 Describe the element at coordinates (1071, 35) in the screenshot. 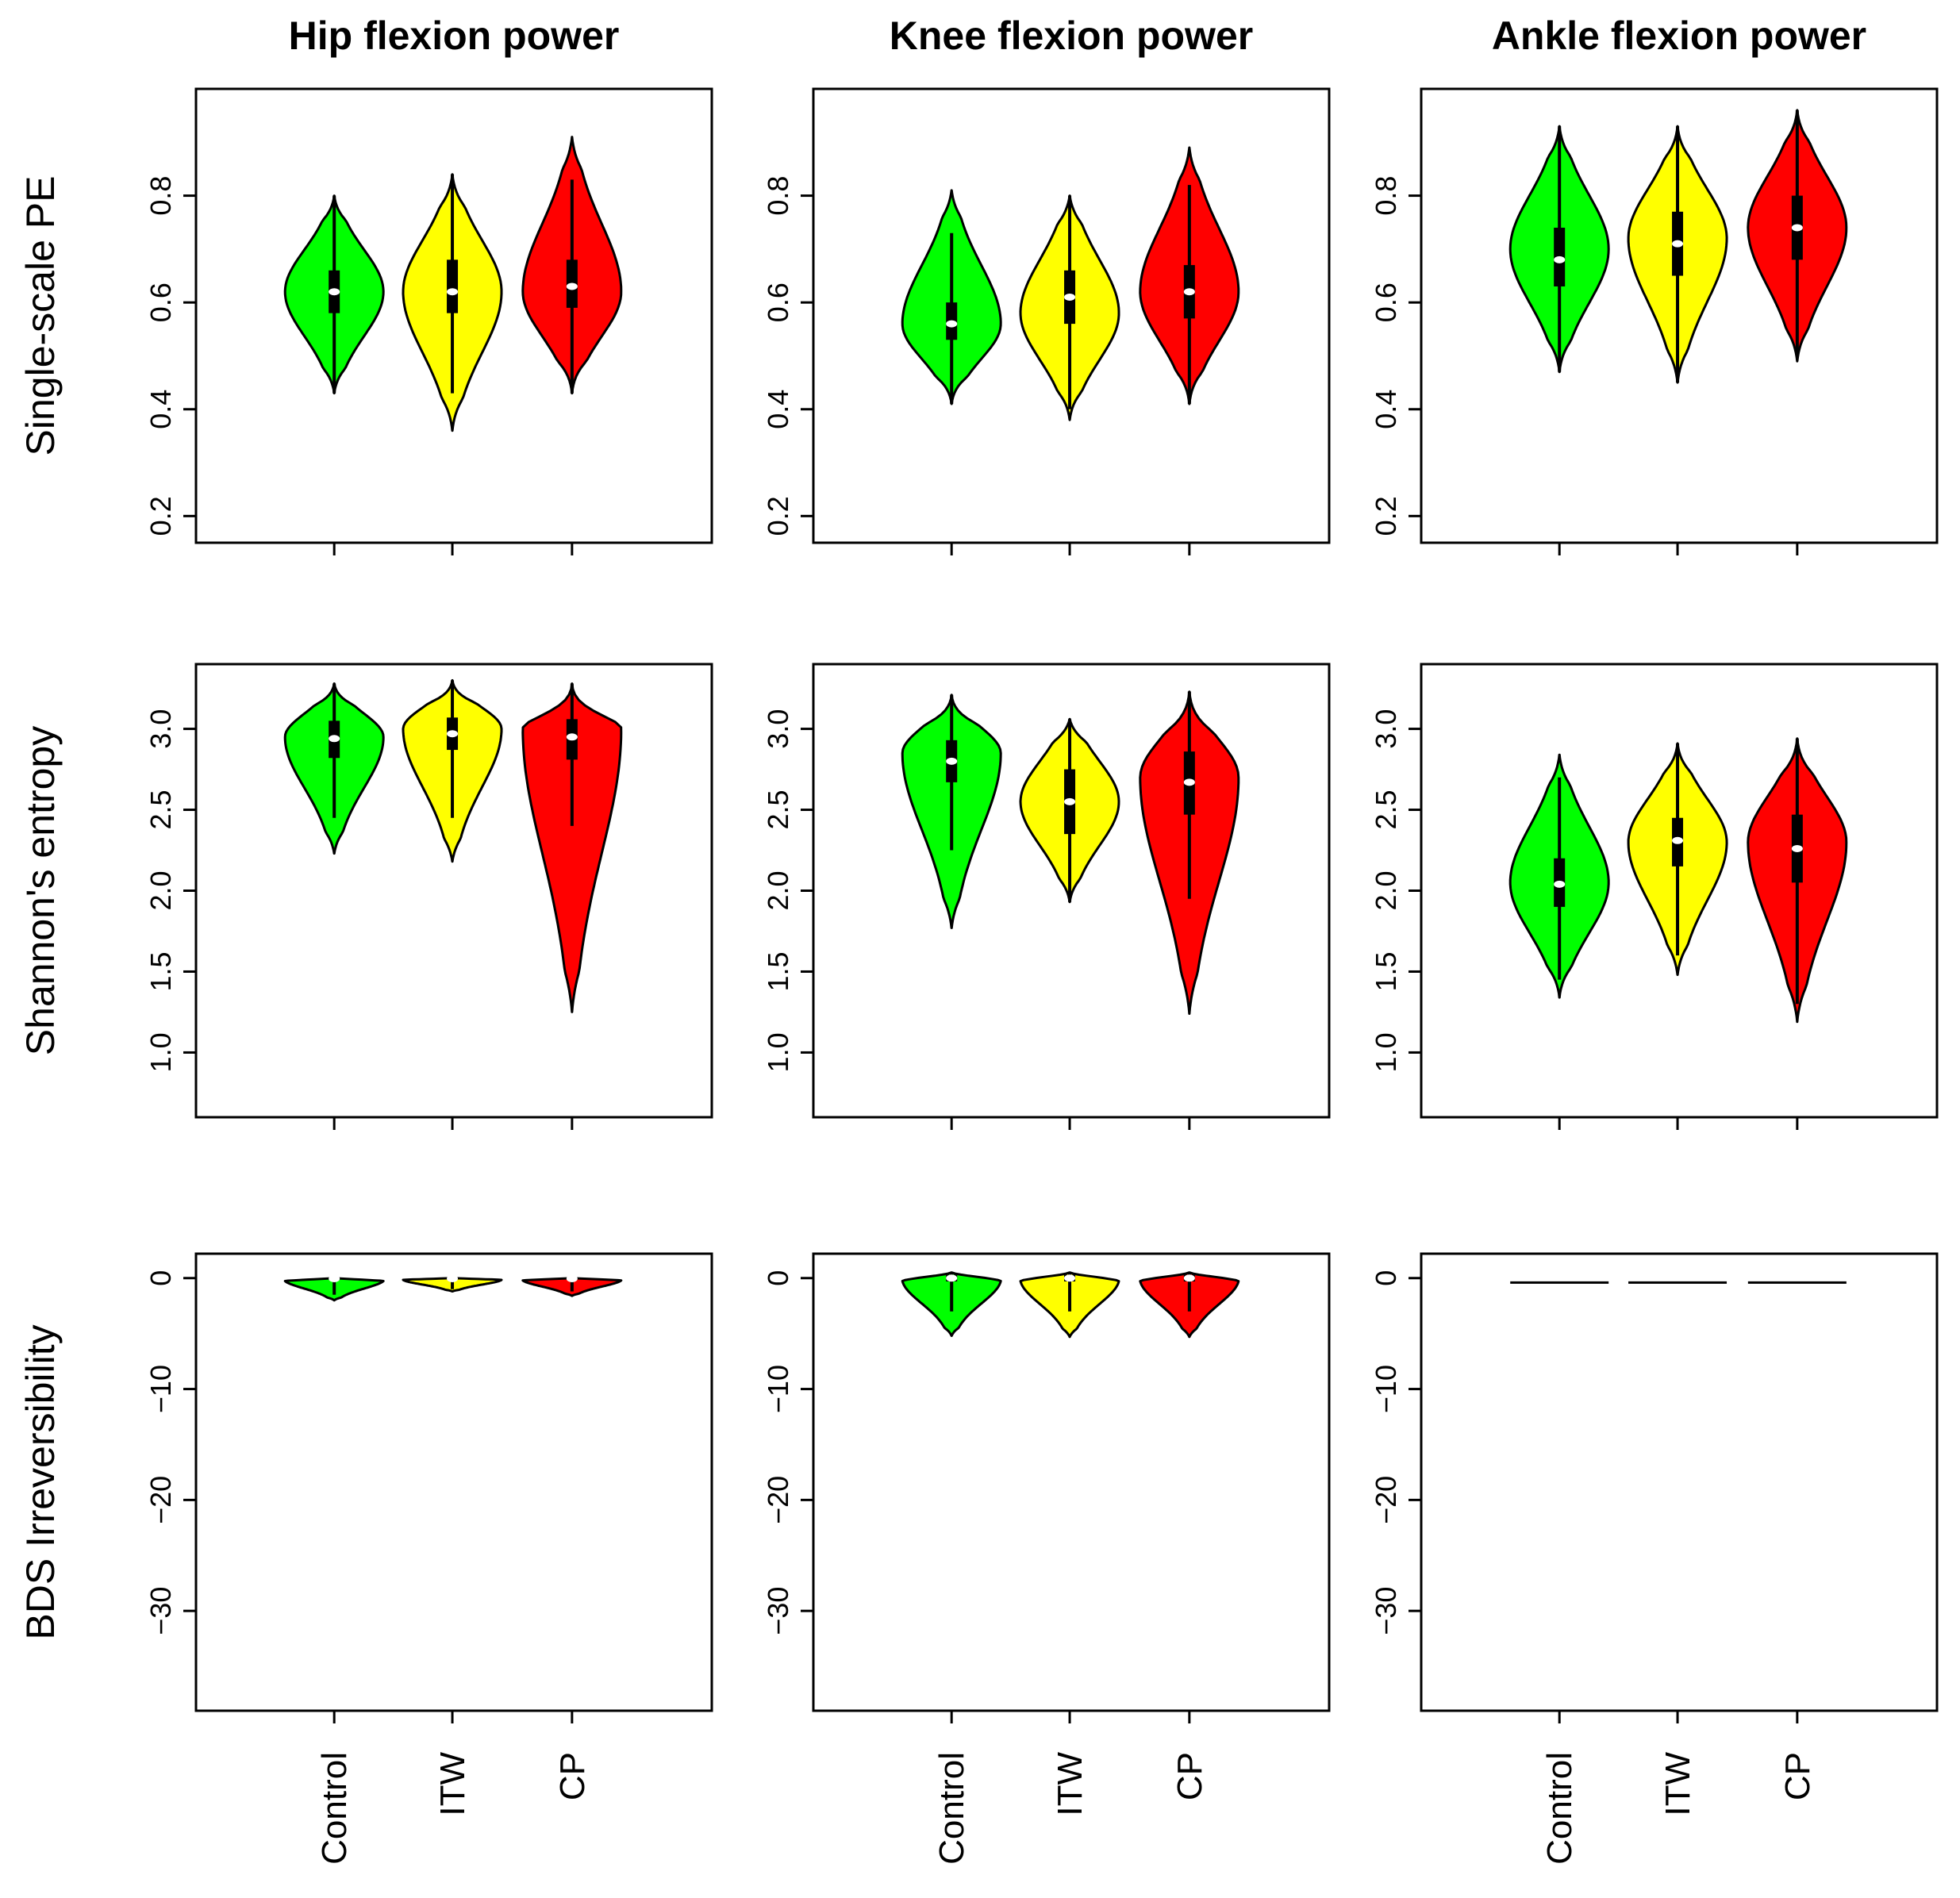

I see `column-title: Knee flexion power` at that location.